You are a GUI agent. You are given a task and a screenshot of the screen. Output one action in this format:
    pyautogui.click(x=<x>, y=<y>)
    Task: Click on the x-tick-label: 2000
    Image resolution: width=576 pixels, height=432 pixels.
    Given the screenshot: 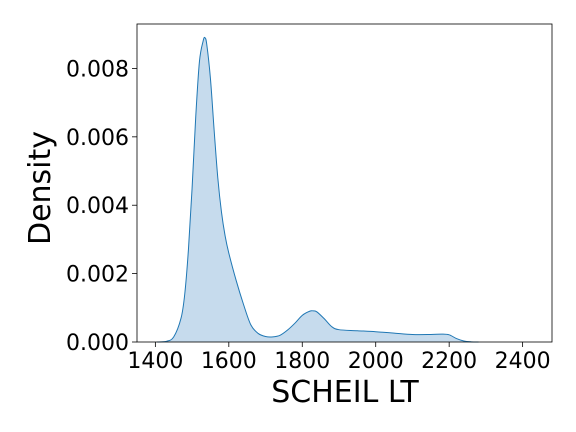 What is the action you would take?
    pyautogui.click(x=376, y=361)
    